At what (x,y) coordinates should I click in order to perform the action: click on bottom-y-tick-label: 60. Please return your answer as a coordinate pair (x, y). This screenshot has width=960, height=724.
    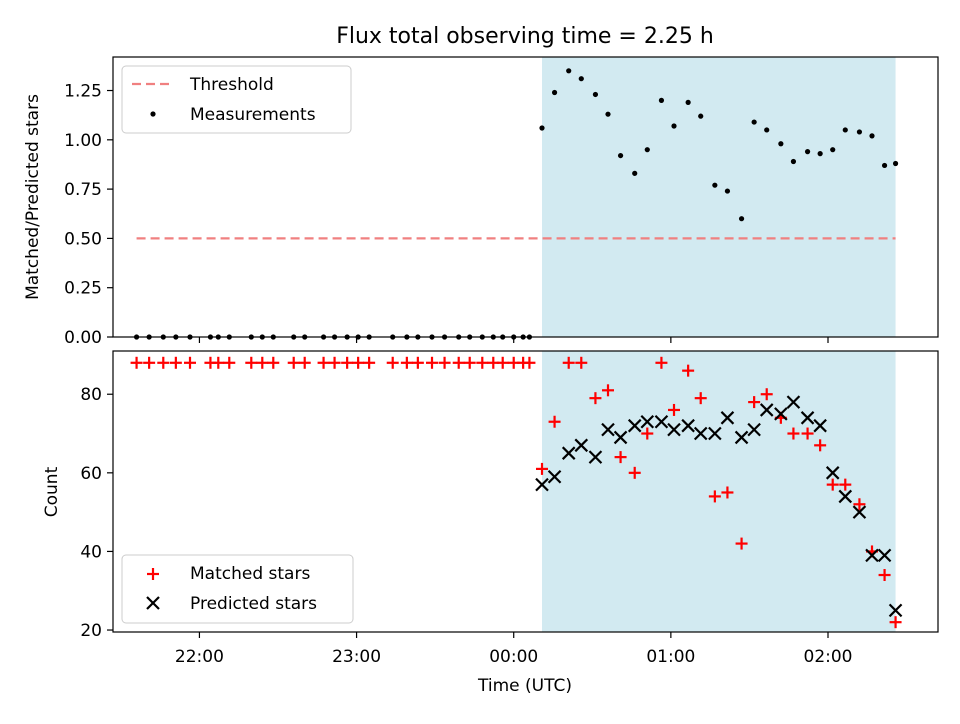
    Looking at the image, I should click on (91, 474).